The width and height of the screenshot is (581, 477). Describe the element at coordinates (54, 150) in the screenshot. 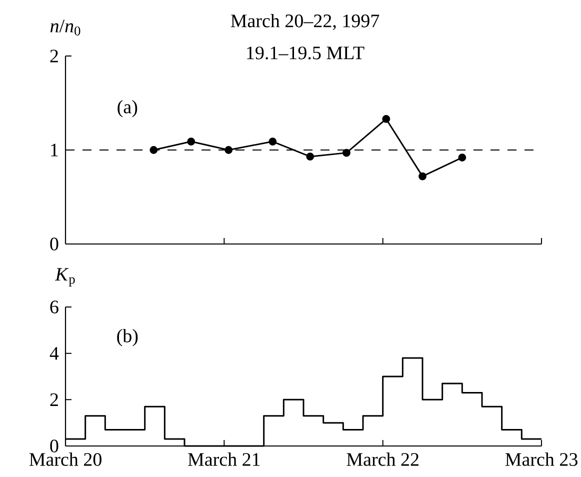

I see `y-tick-label: 1` at that location.